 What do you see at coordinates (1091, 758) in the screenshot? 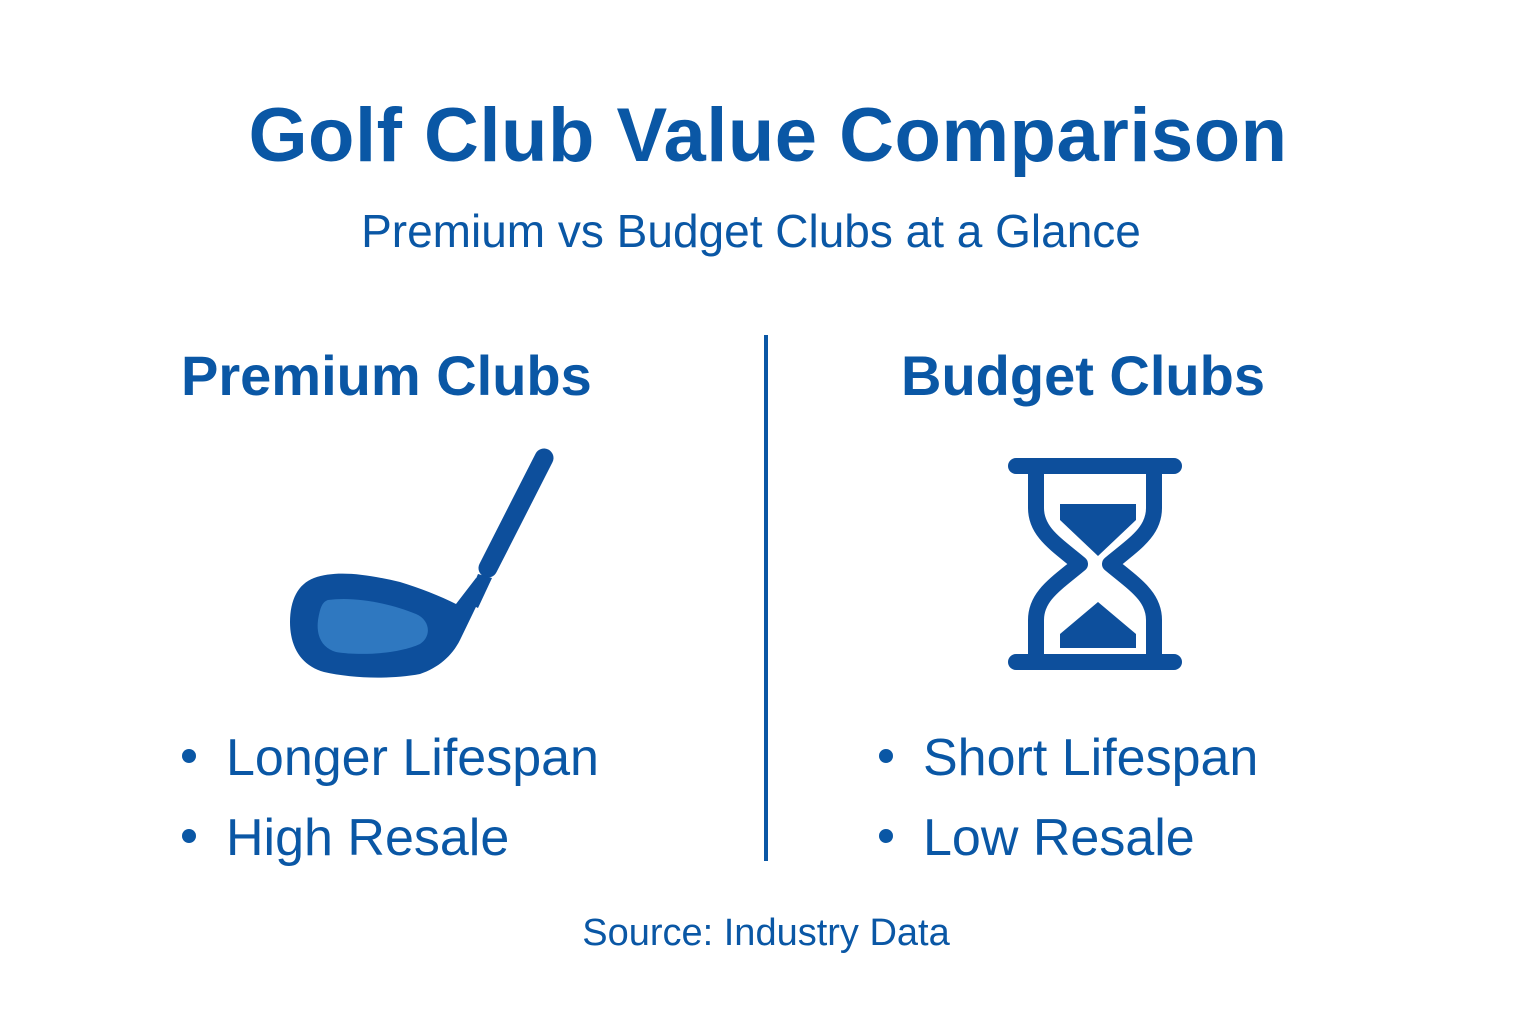
I see `bullet-text: Short Lifespan` at bounding box center [1091, 758].